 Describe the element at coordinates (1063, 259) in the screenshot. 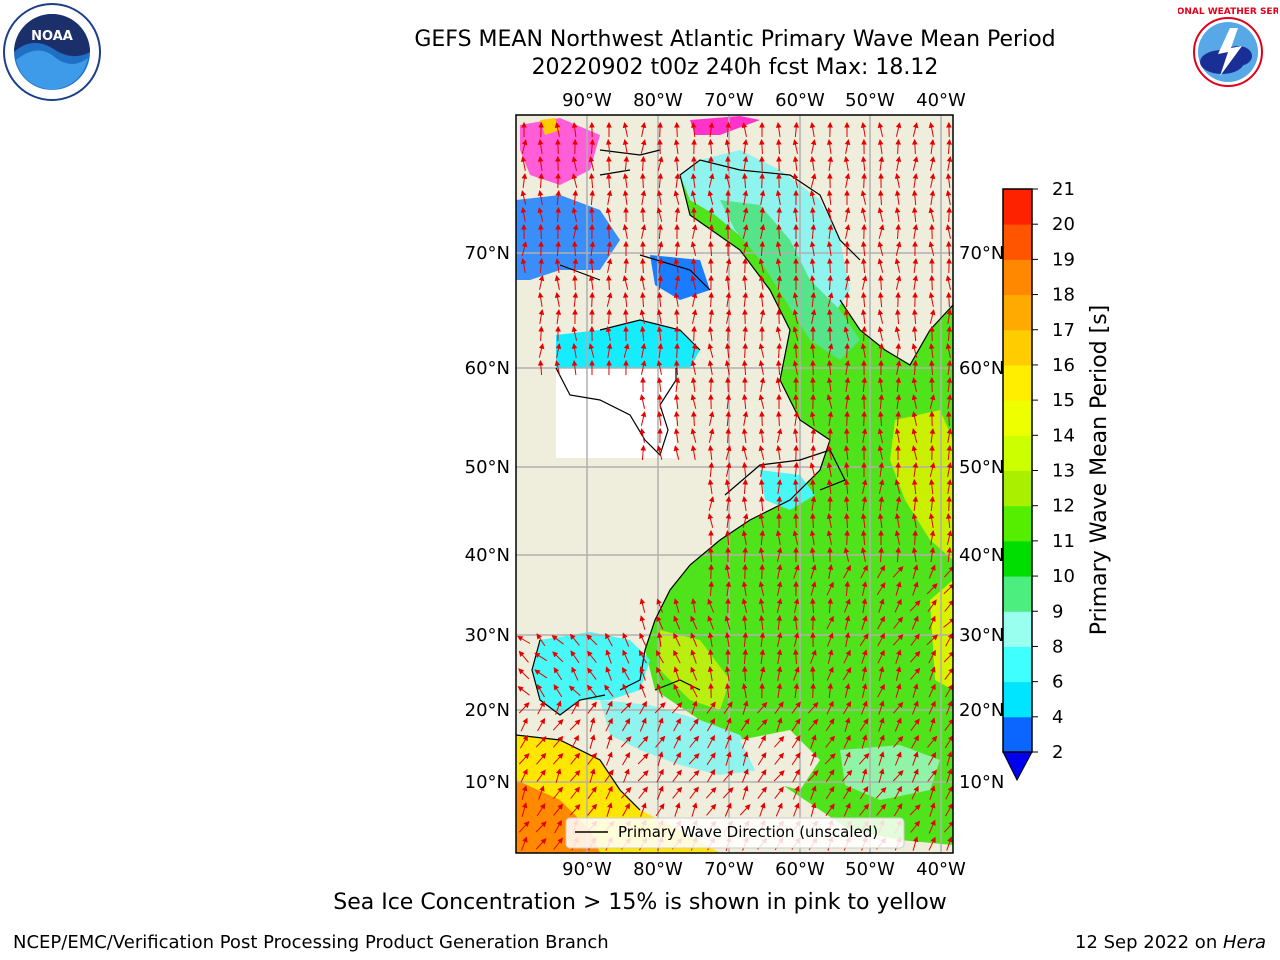

I see `colorbar-tick-label: 19` at that location.